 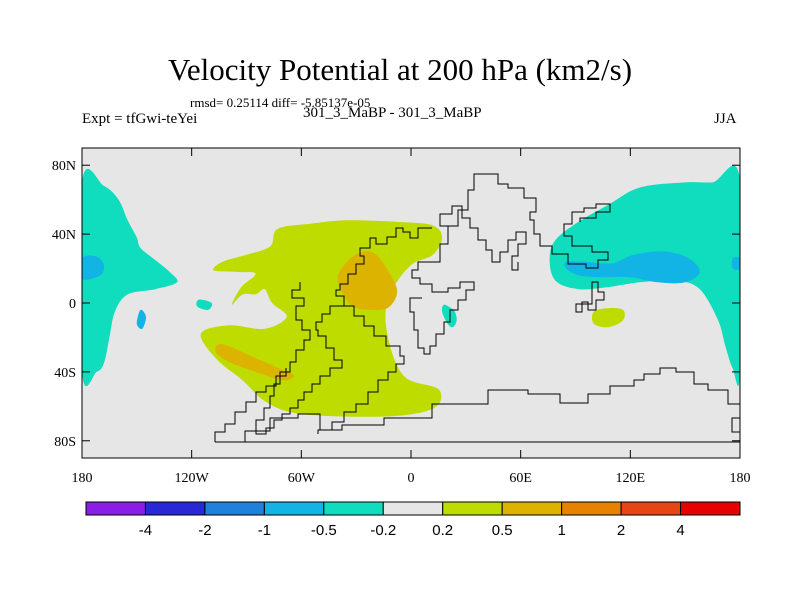 I want to click on coast-africa, so click(x=442, y=308).